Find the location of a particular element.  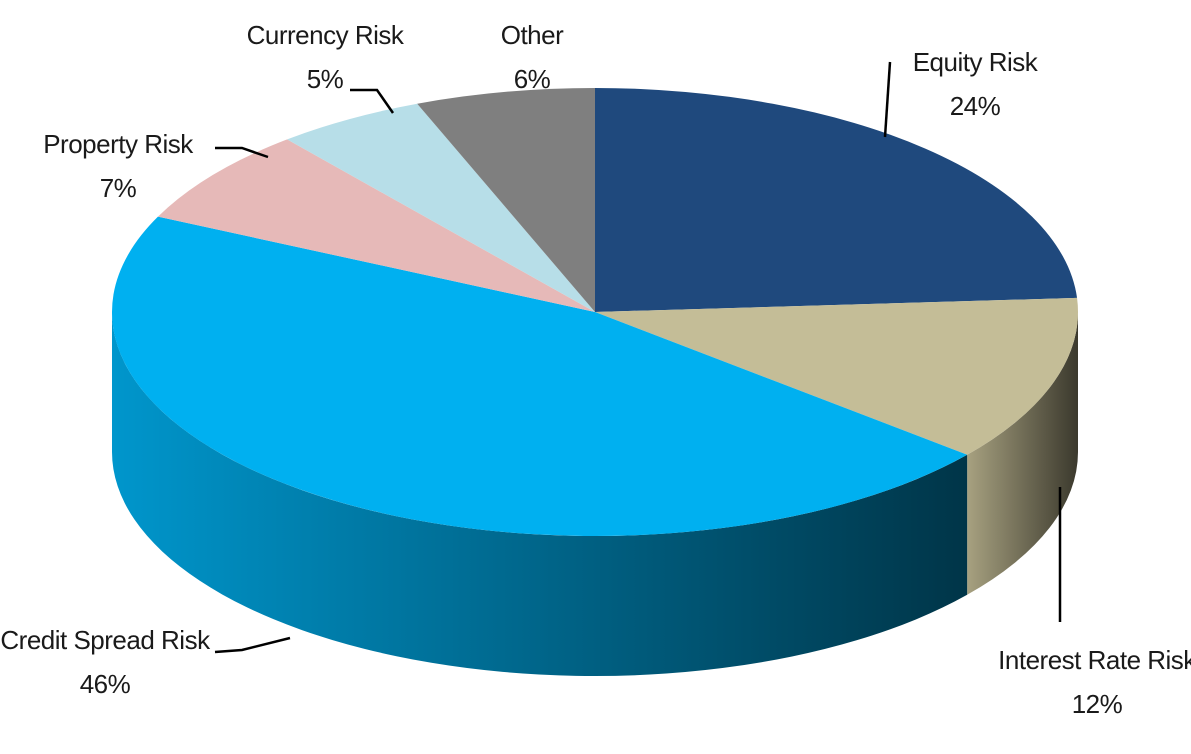

slice-value: 7% is located at coordinates (118, 188).